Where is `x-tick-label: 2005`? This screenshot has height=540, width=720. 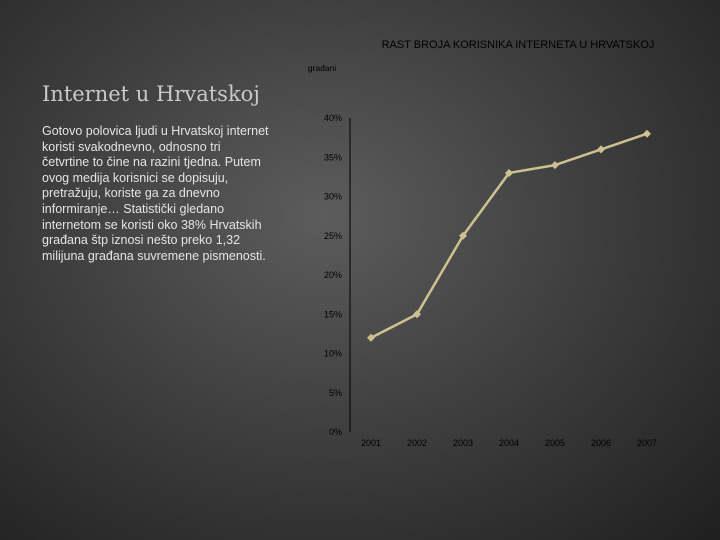 x-tick-label: 2005 is located at coordinates (555, 443).